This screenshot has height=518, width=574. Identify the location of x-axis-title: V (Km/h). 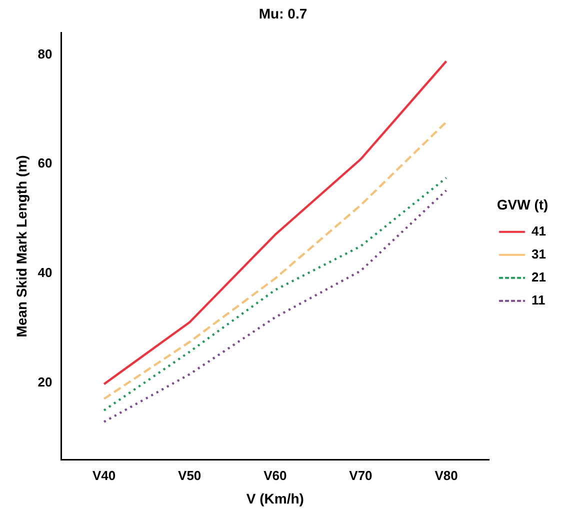
(275, 498).